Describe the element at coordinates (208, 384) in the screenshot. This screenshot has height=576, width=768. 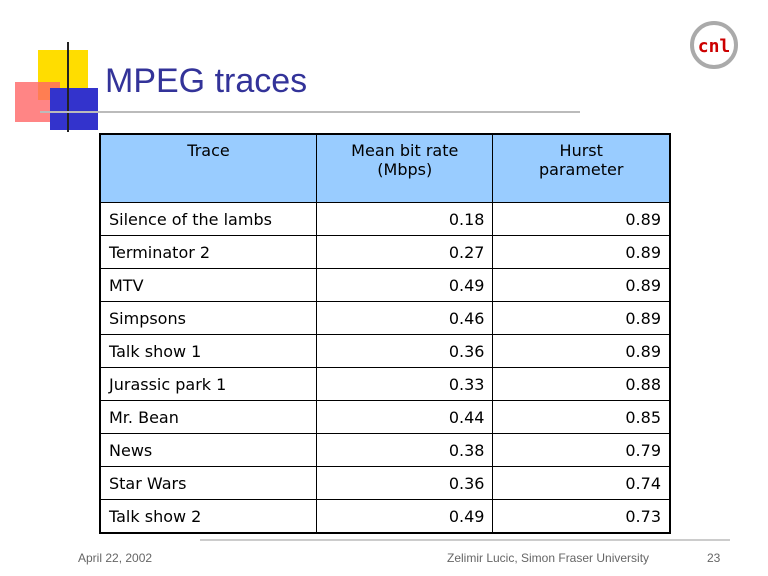
I see `table-cell: Jurassic park 1` at that location.